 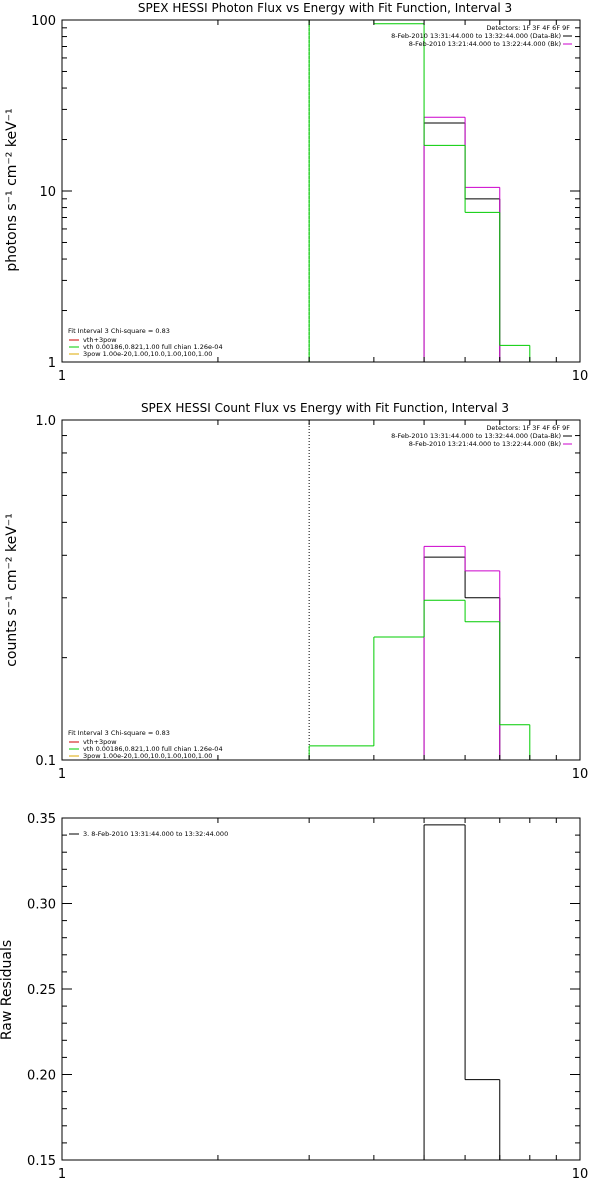 What do you see at coordinates (41, 1161) in the screenshot?
I see `y-tick-label: 0.15` at bounding box center [41, 1161].